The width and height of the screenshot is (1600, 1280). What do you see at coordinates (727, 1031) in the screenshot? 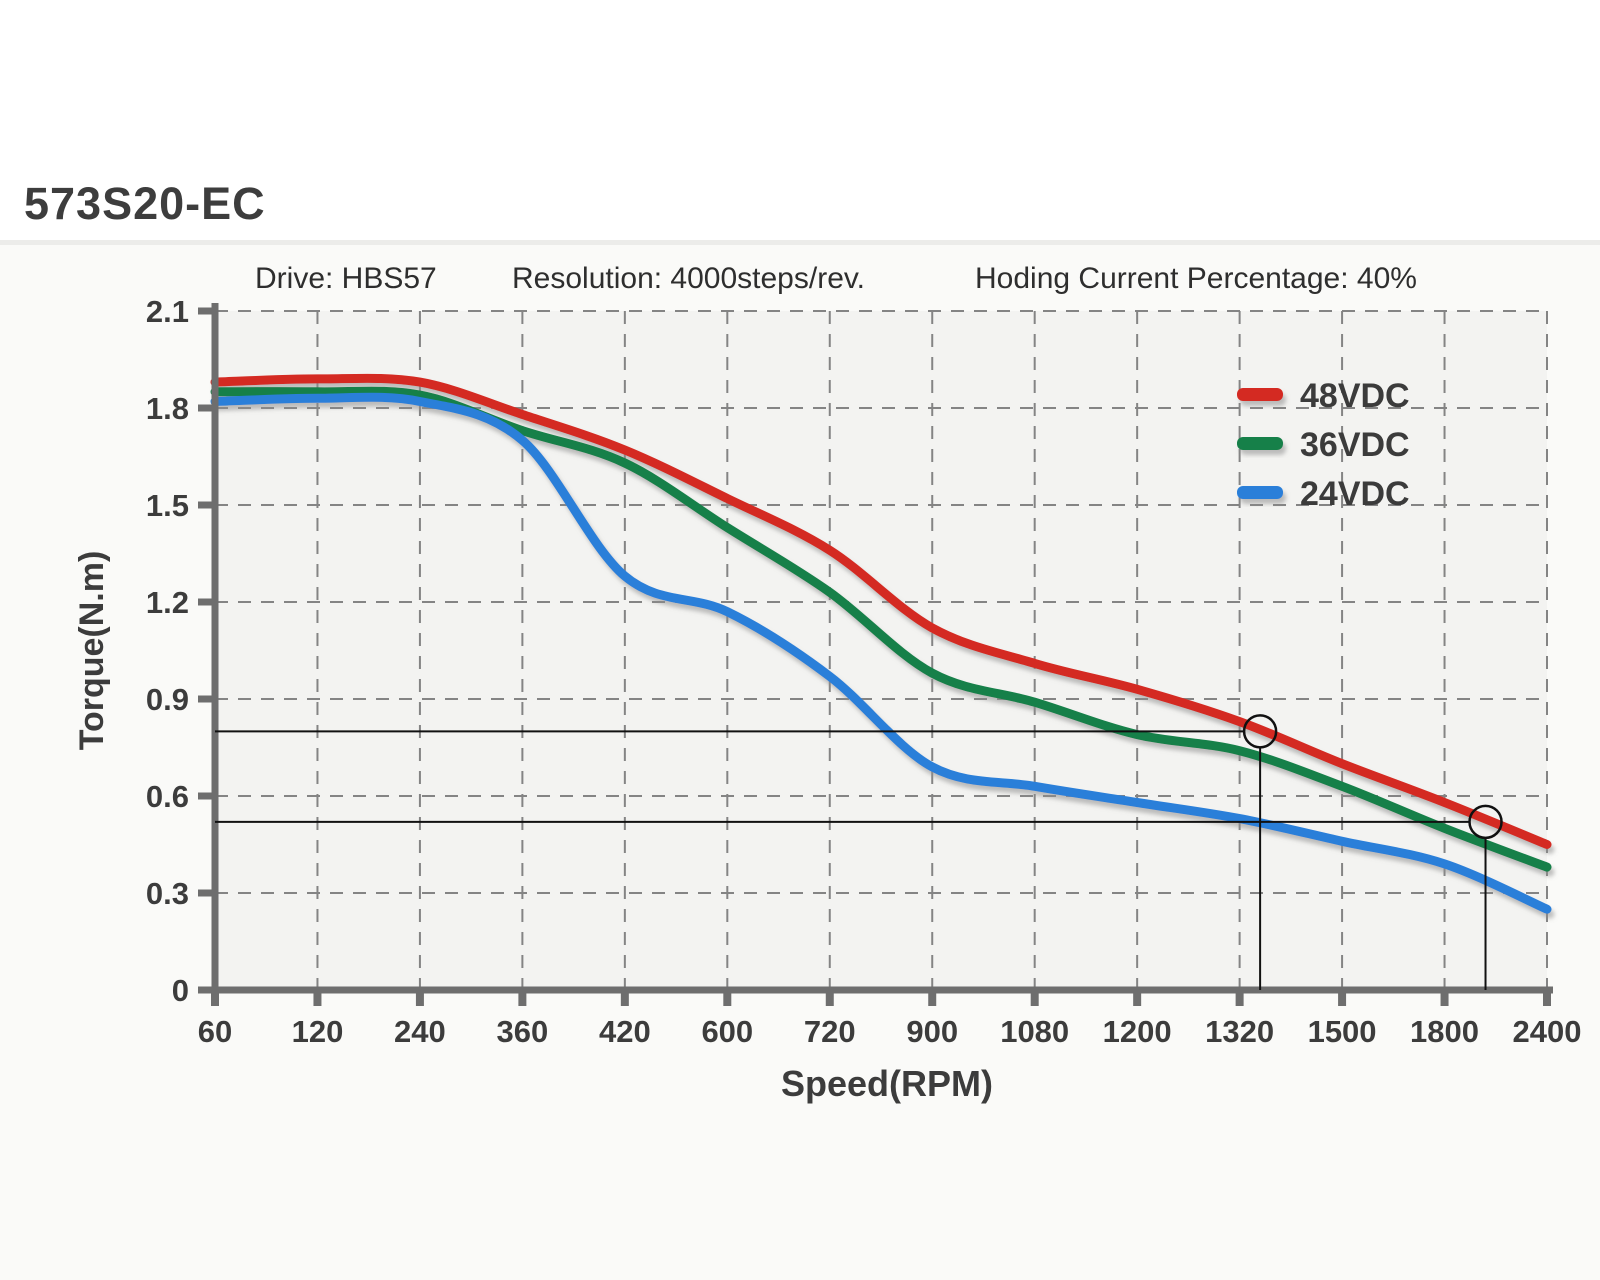
I see `x-tick-label: 600` at bounding box center [727, 1031].